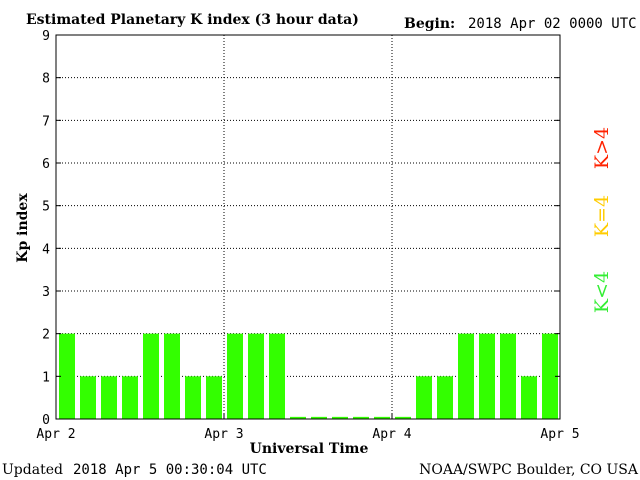 The height and width of the screenshot is (480, 640). I want to click on legend-k-greater-4: K>4, so click(602, 148).